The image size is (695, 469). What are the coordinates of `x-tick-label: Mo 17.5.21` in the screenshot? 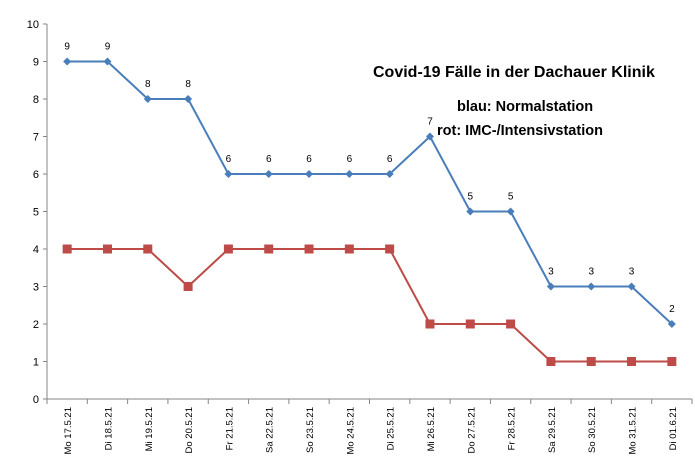 It's located at (68, 431).